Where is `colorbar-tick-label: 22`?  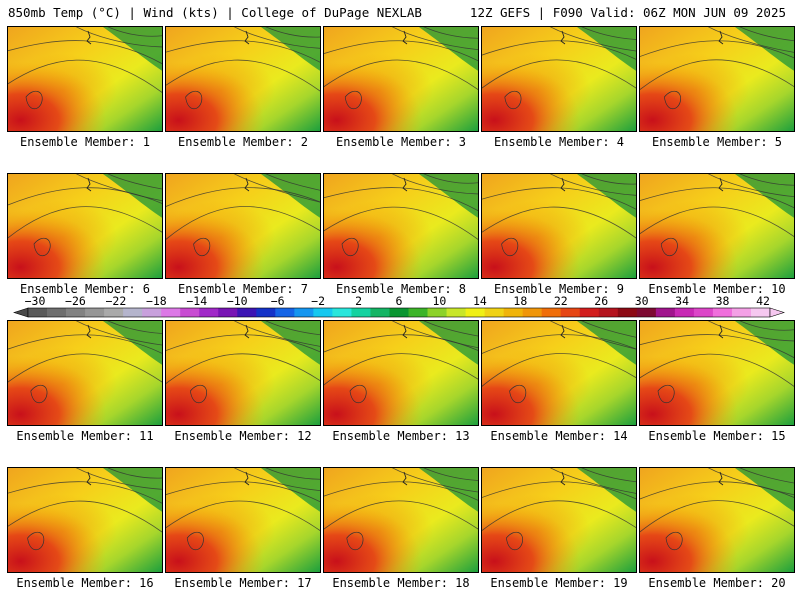 colorbar-tick-label: 22 is located at coordinates (560, 301).